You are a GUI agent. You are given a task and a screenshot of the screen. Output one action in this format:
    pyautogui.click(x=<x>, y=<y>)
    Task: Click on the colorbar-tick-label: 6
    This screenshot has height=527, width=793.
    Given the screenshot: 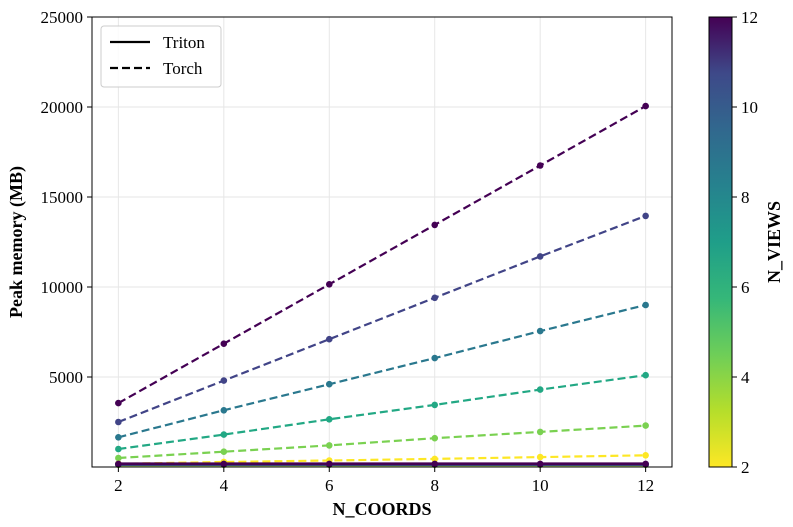 What is the action you would take?
    pyautogui.click(x=745, y=287)
    